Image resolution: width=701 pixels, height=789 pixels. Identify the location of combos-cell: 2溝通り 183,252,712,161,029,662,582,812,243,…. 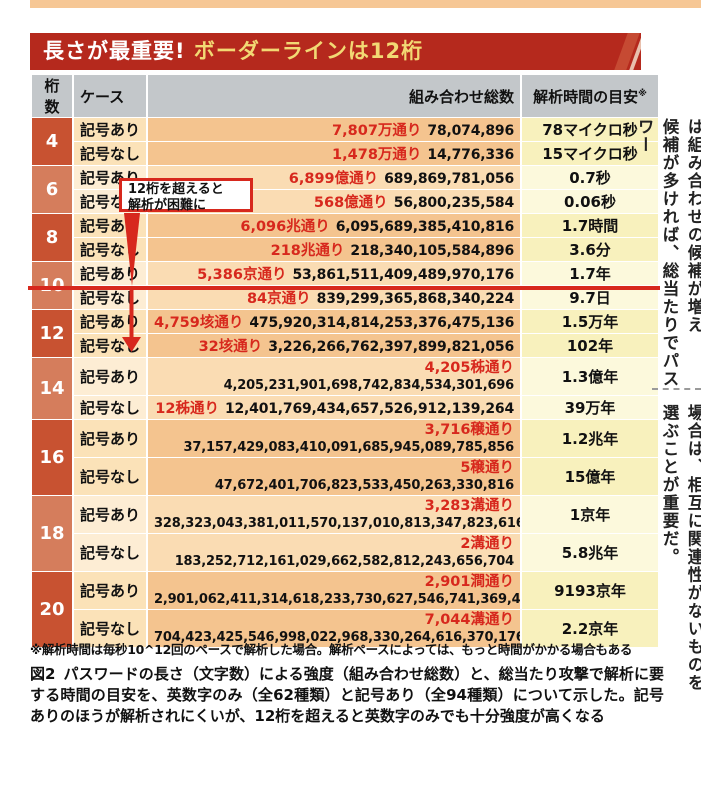
(334, 552).